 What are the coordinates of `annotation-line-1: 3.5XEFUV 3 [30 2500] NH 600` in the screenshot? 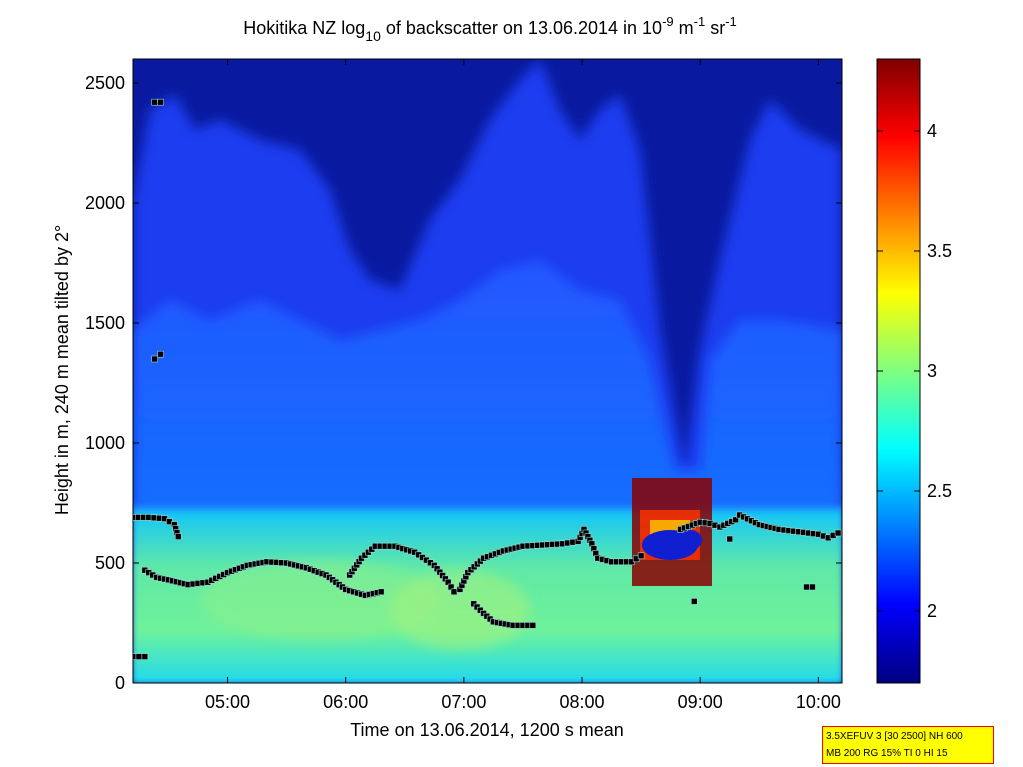 It's located at (894, 736).